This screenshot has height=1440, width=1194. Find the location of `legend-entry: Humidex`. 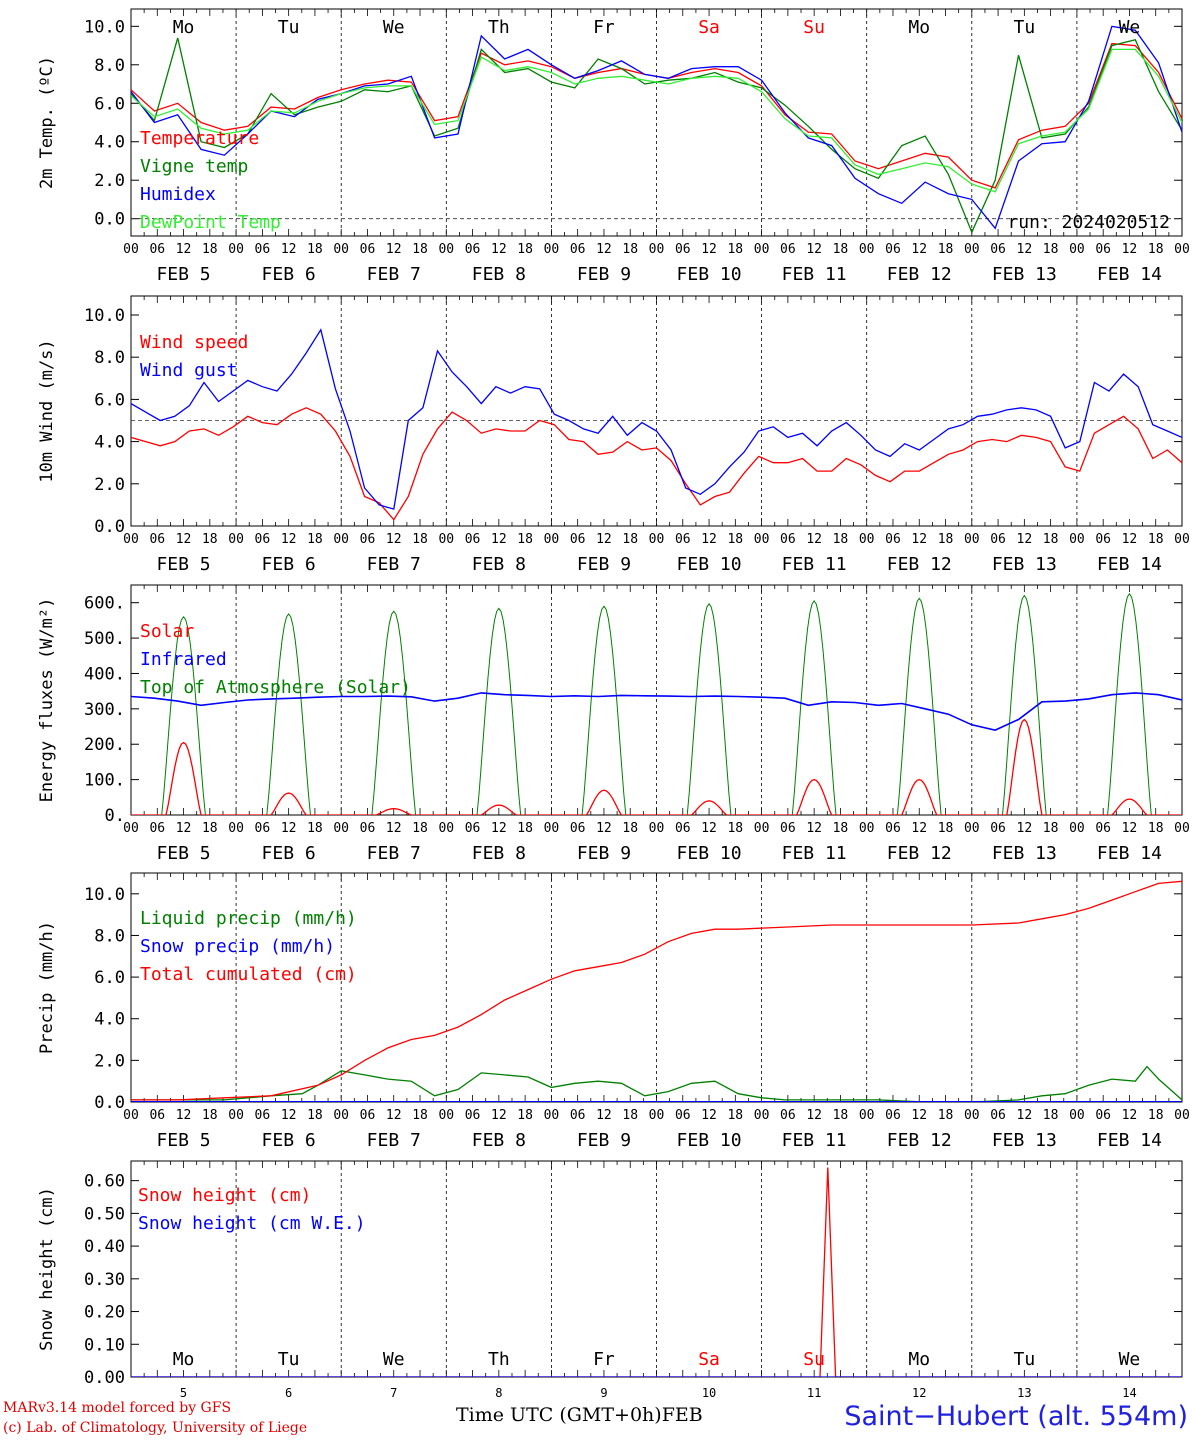

legend-entry: Humidex is located at coordinates (178, 194).